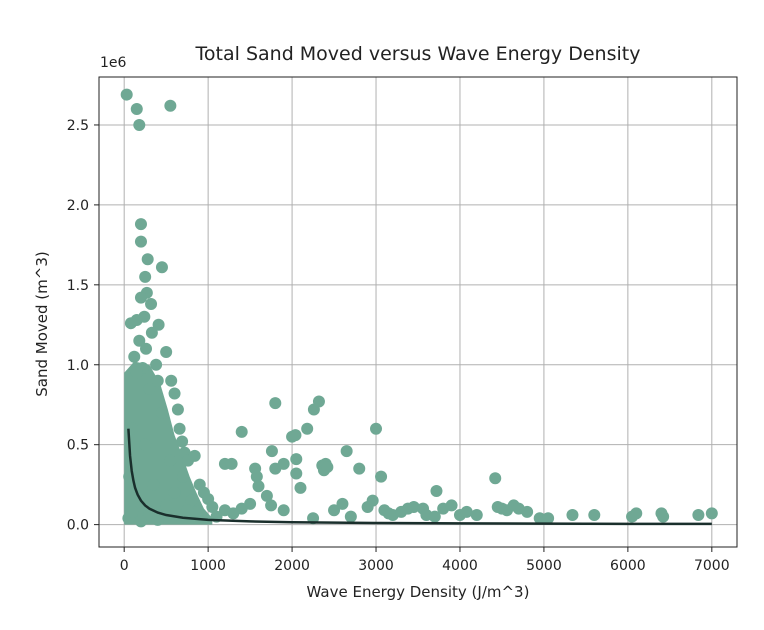 The image size is (764, 630). Describe the element at coordinates (712, 566) in the screenshot. I see `x-tick-label: 7000` at that location.